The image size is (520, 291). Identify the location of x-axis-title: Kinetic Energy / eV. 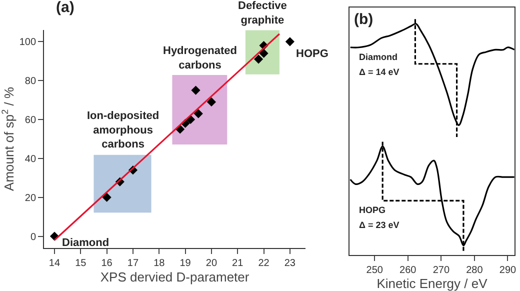
(432, 283).